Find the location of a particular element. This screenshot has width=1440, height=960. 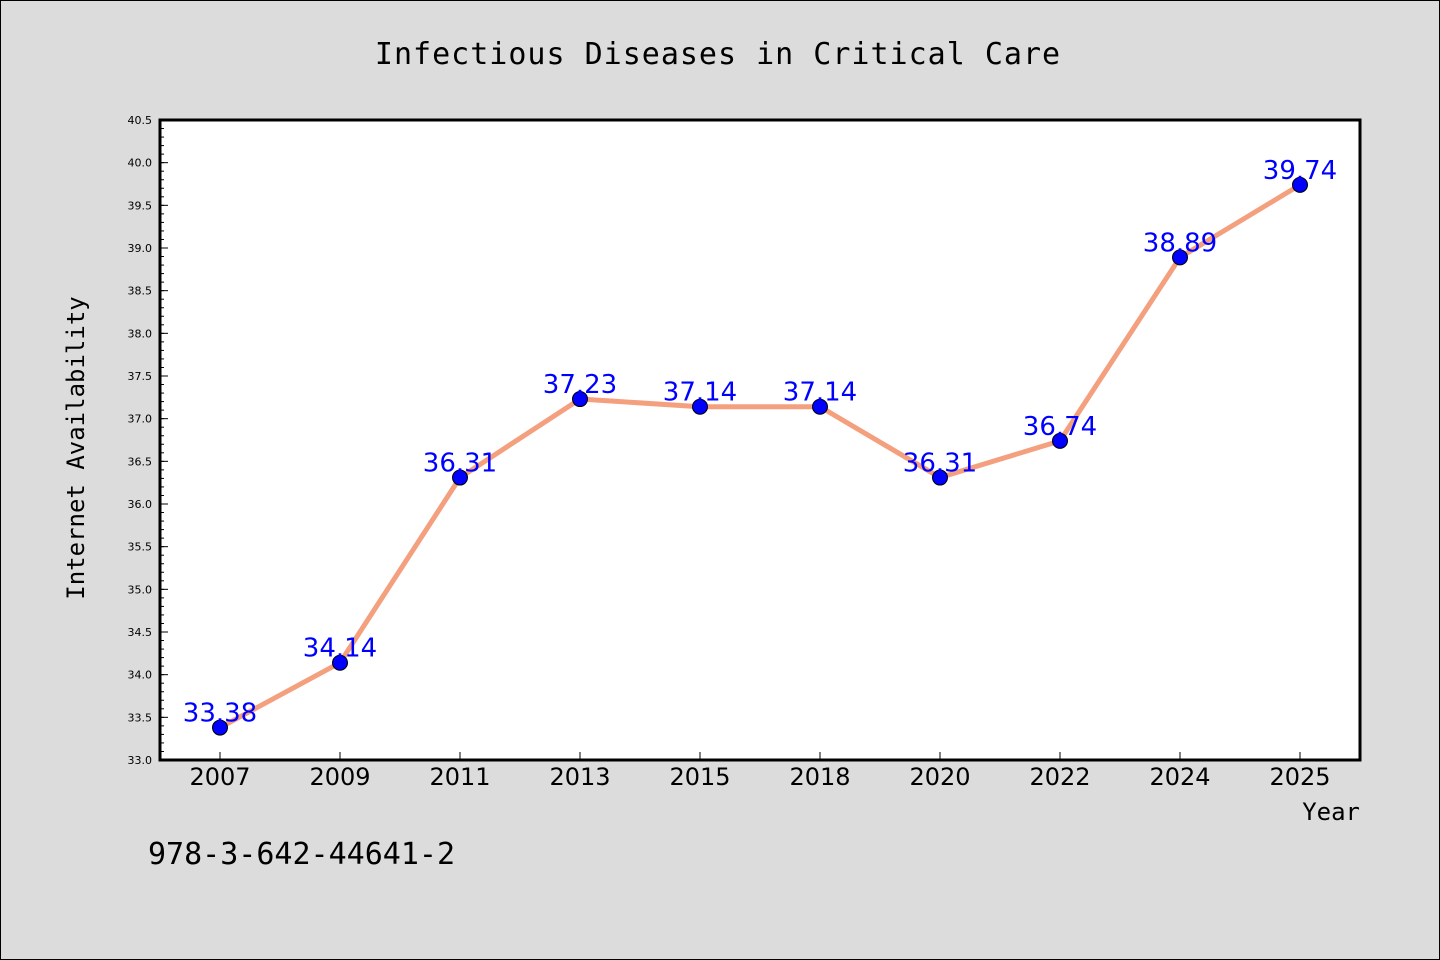

x-tick-label: 2020 is located at coordinates (939, 777).